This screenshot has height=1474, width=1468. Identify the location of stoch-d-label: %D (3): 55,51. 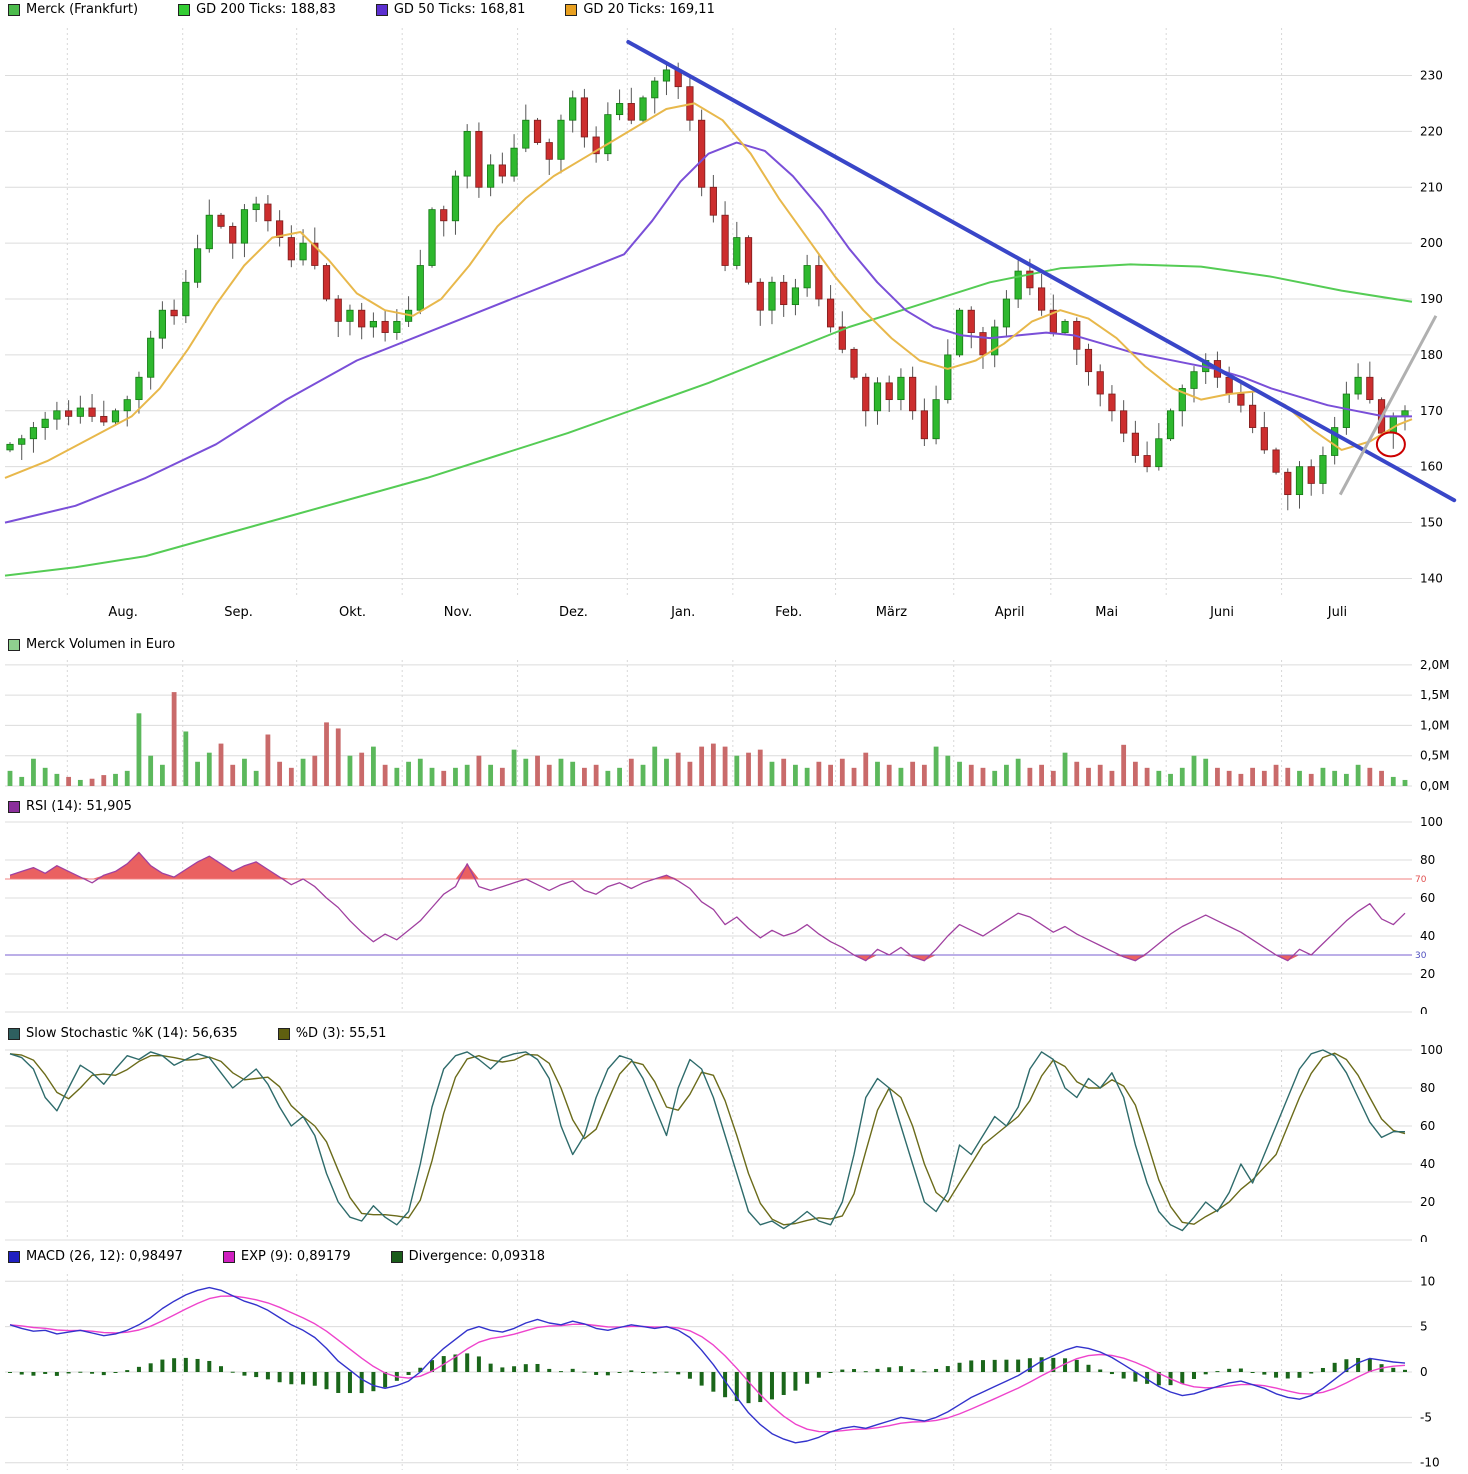
(341, 1033).